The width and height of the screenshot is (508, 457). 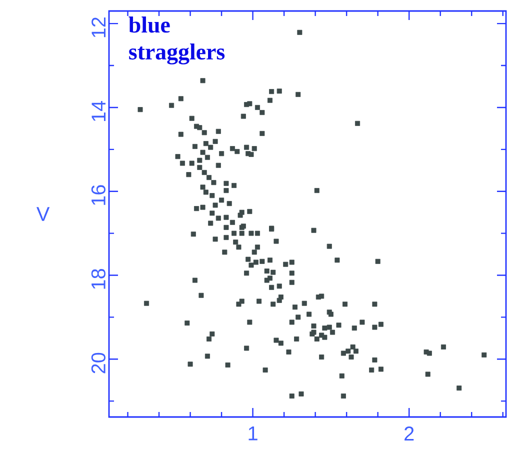 I want to click on x-tick-label: 1, so click(x=253, y=433).